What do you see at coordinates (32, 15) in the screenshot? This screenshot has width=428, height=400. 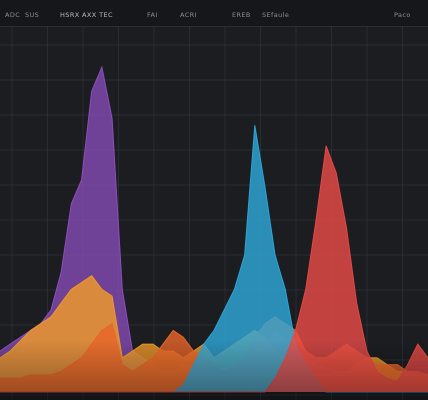 I see `toolbar-item: SUS` at bounding box center [32, 15].